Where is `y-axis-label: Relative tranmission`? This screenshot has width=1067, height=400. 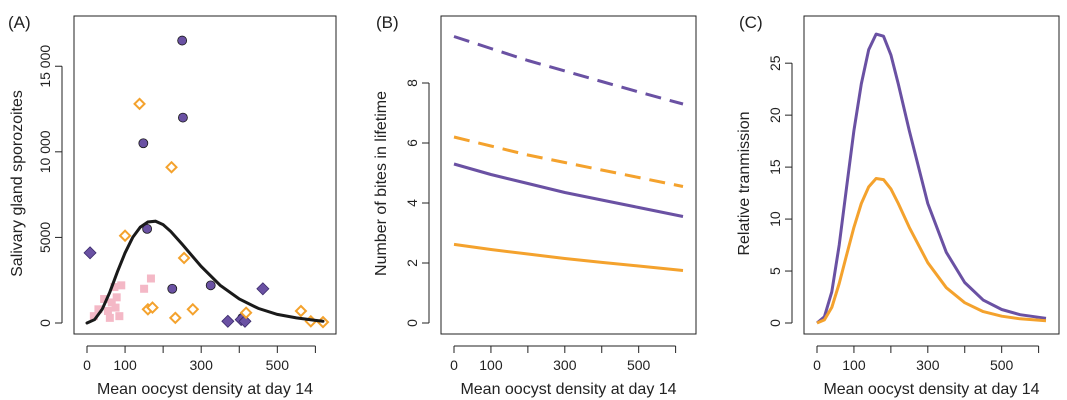 y-axis-label: Relative tranmission is located at coordinates (744, 183).